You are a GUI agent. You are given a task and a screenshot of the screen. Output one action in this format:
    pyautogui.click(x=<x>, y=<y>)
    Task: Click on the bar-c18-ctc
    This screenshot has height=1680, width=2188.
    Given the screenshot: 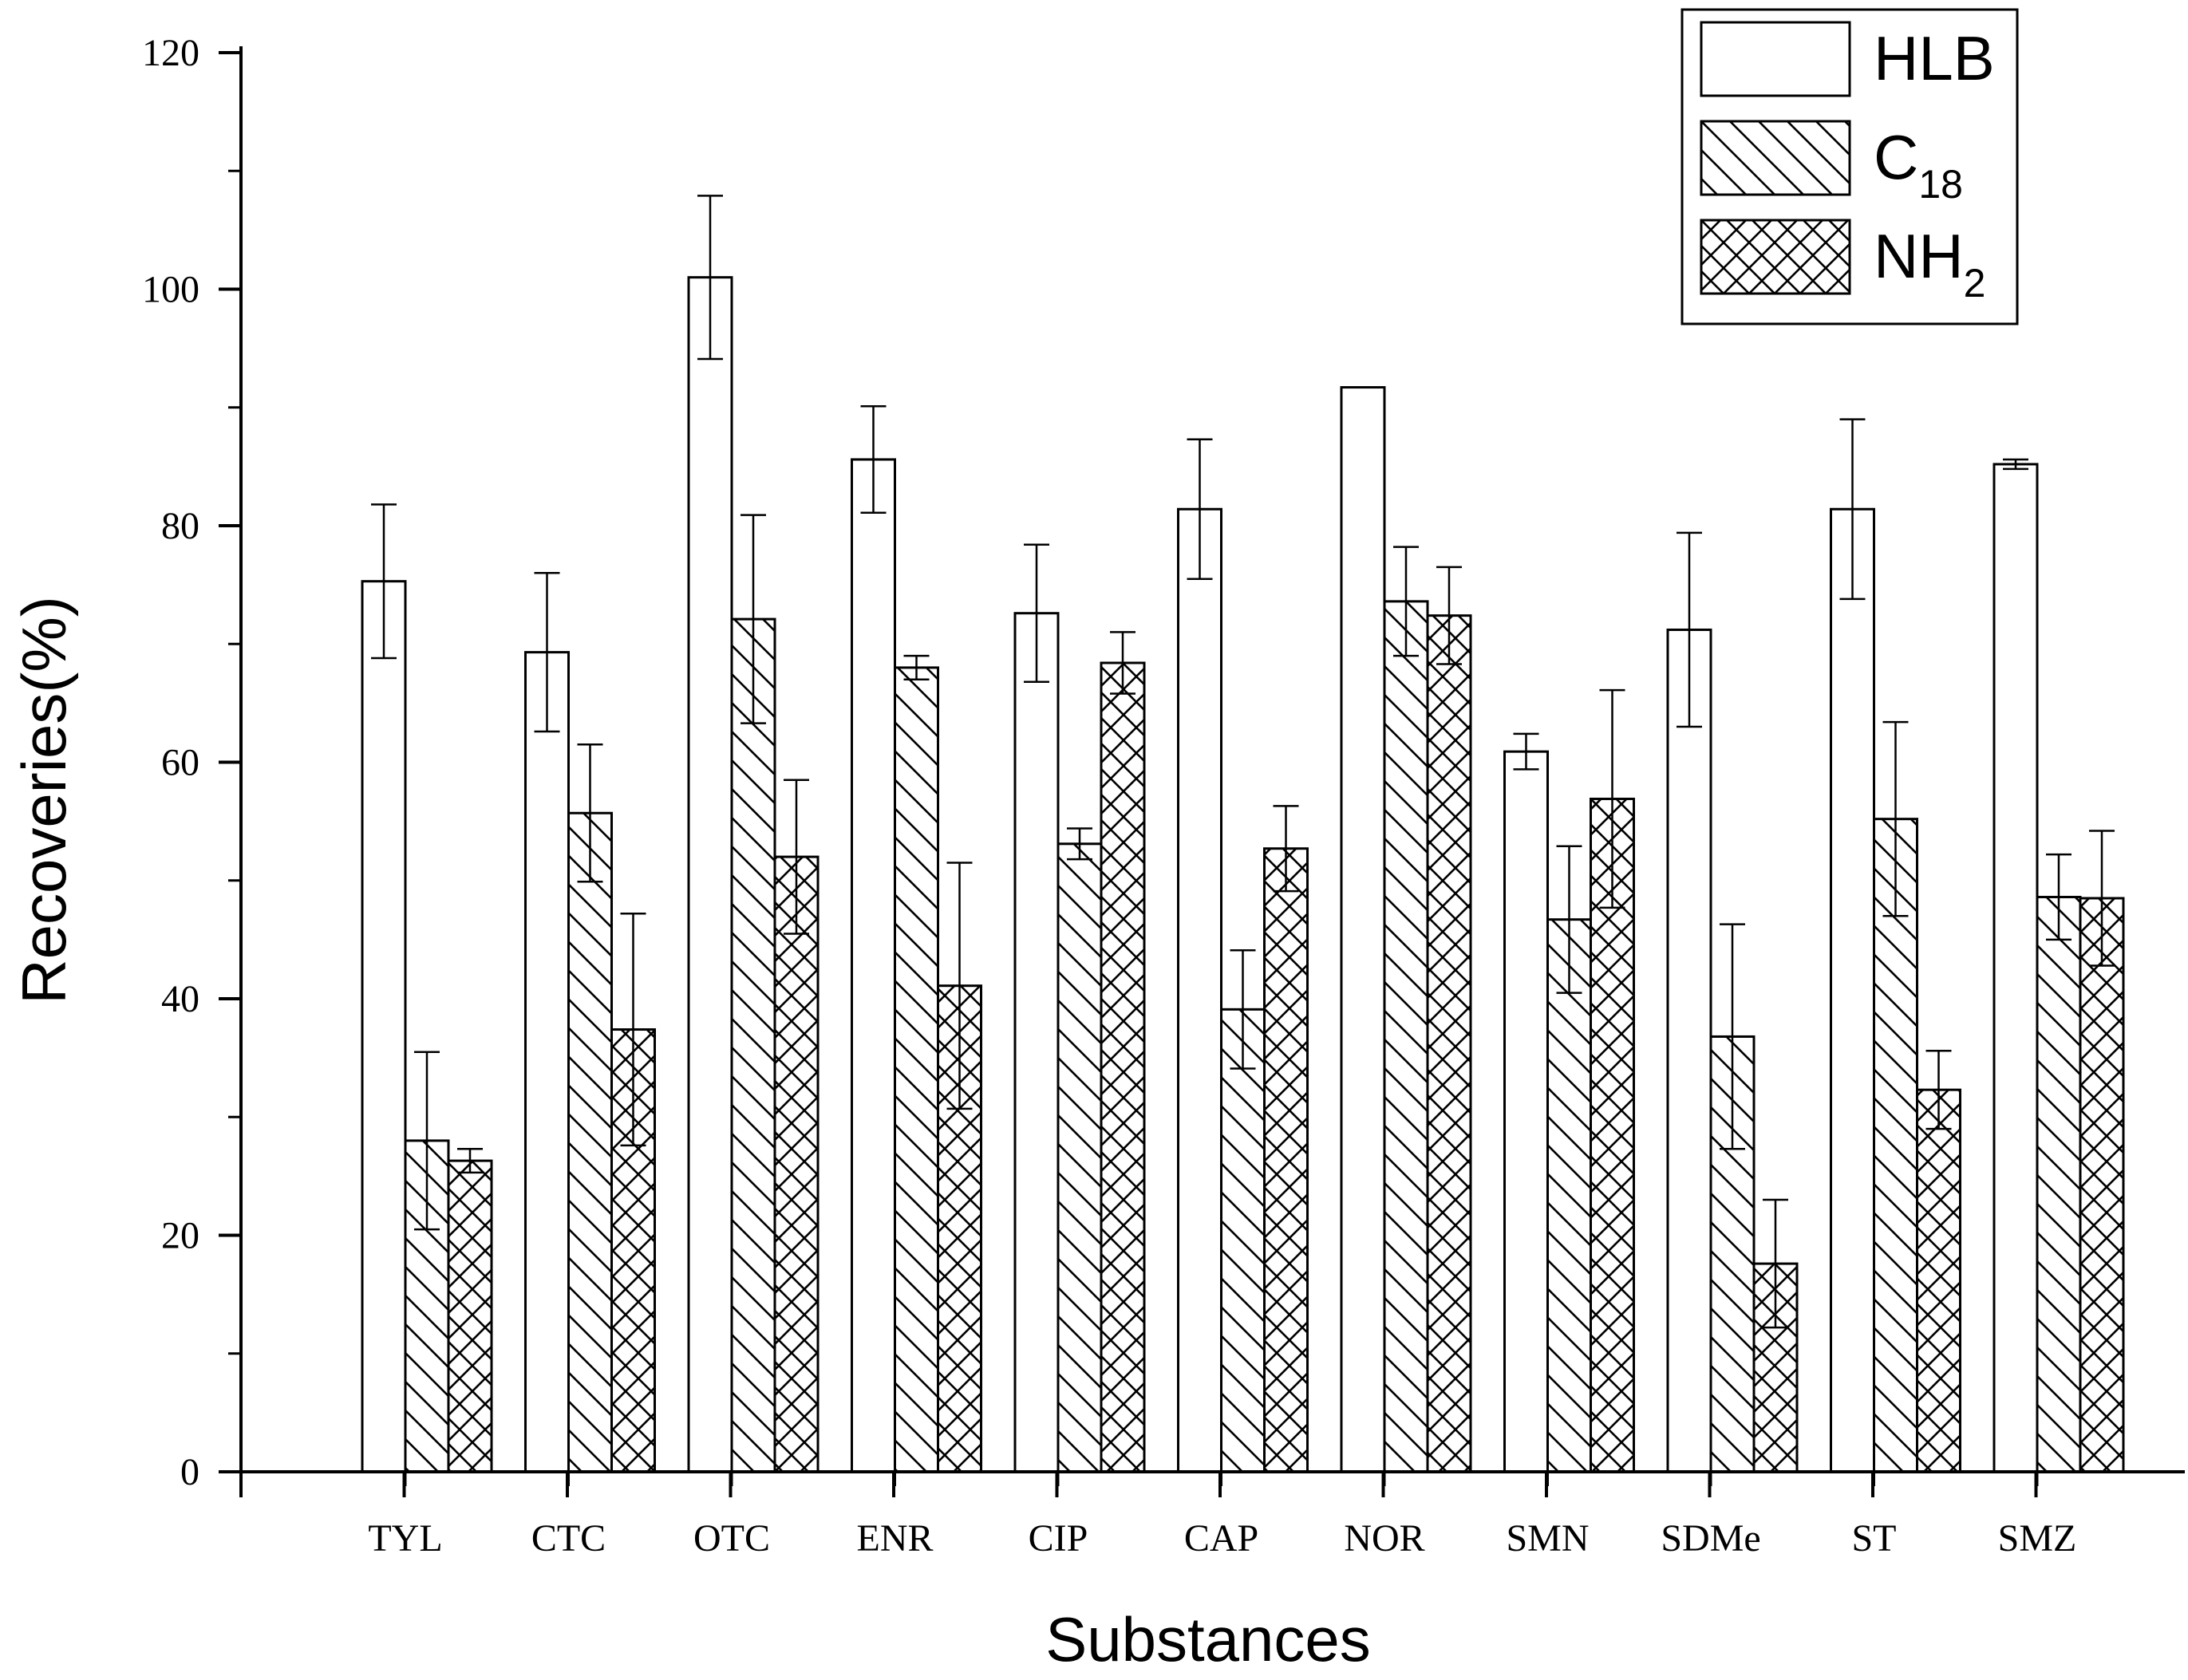 What is the action you would take?
    pyautogui.click(x=590, y=1142)
    